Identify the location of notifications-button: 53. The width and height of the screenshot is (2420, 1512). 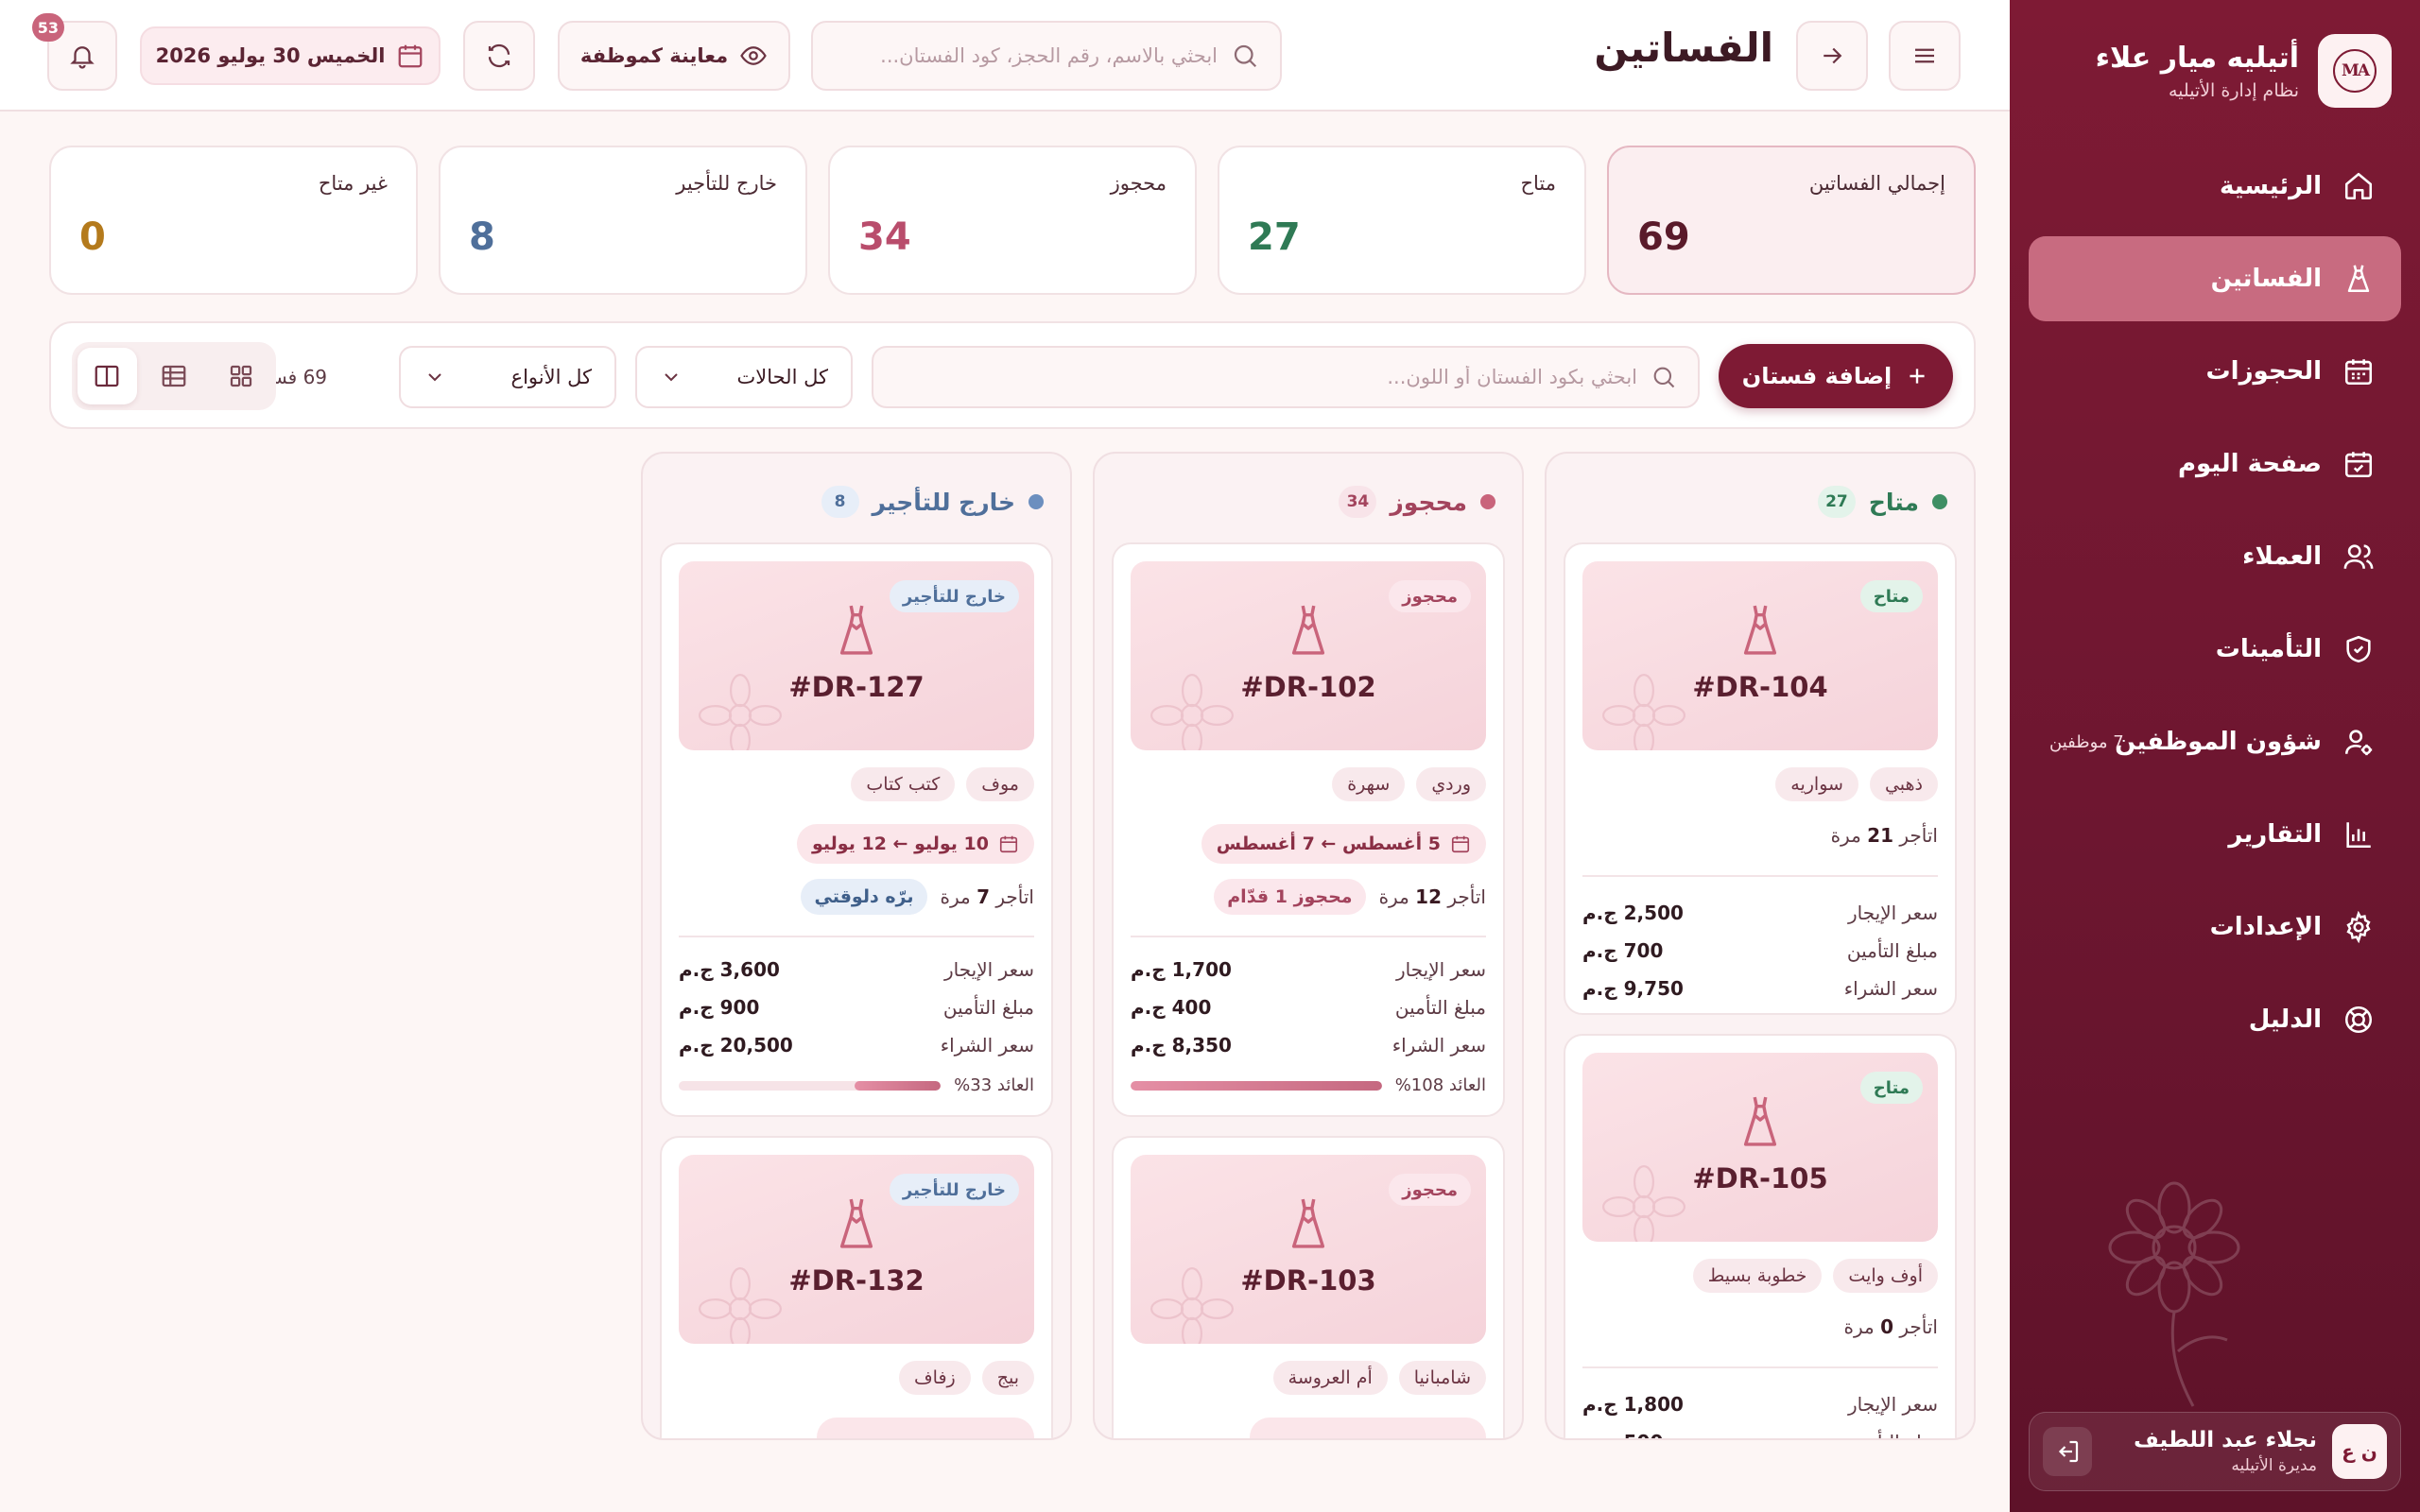
(74, 52).